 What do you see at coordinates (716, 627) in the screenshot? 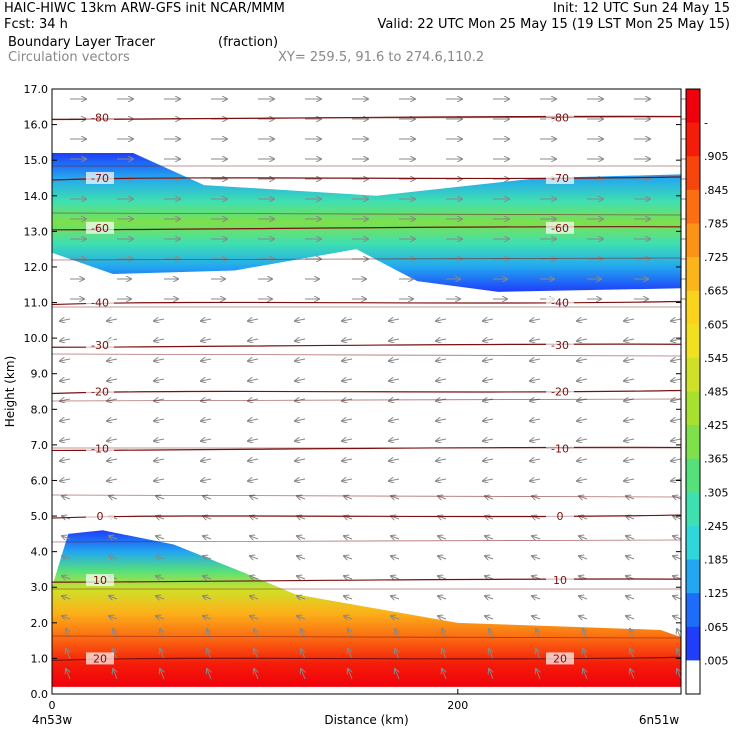
I see `colorbar-label: .065` at bounding box center [716, 627].